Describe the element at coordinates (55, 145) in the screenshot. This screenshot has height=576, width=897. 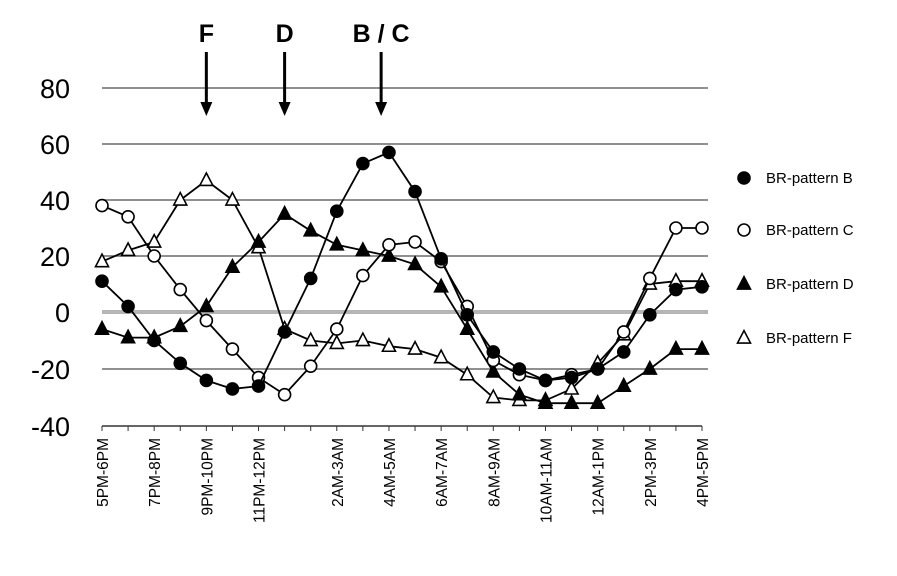
I see `y-tick-label: 60` at that location.